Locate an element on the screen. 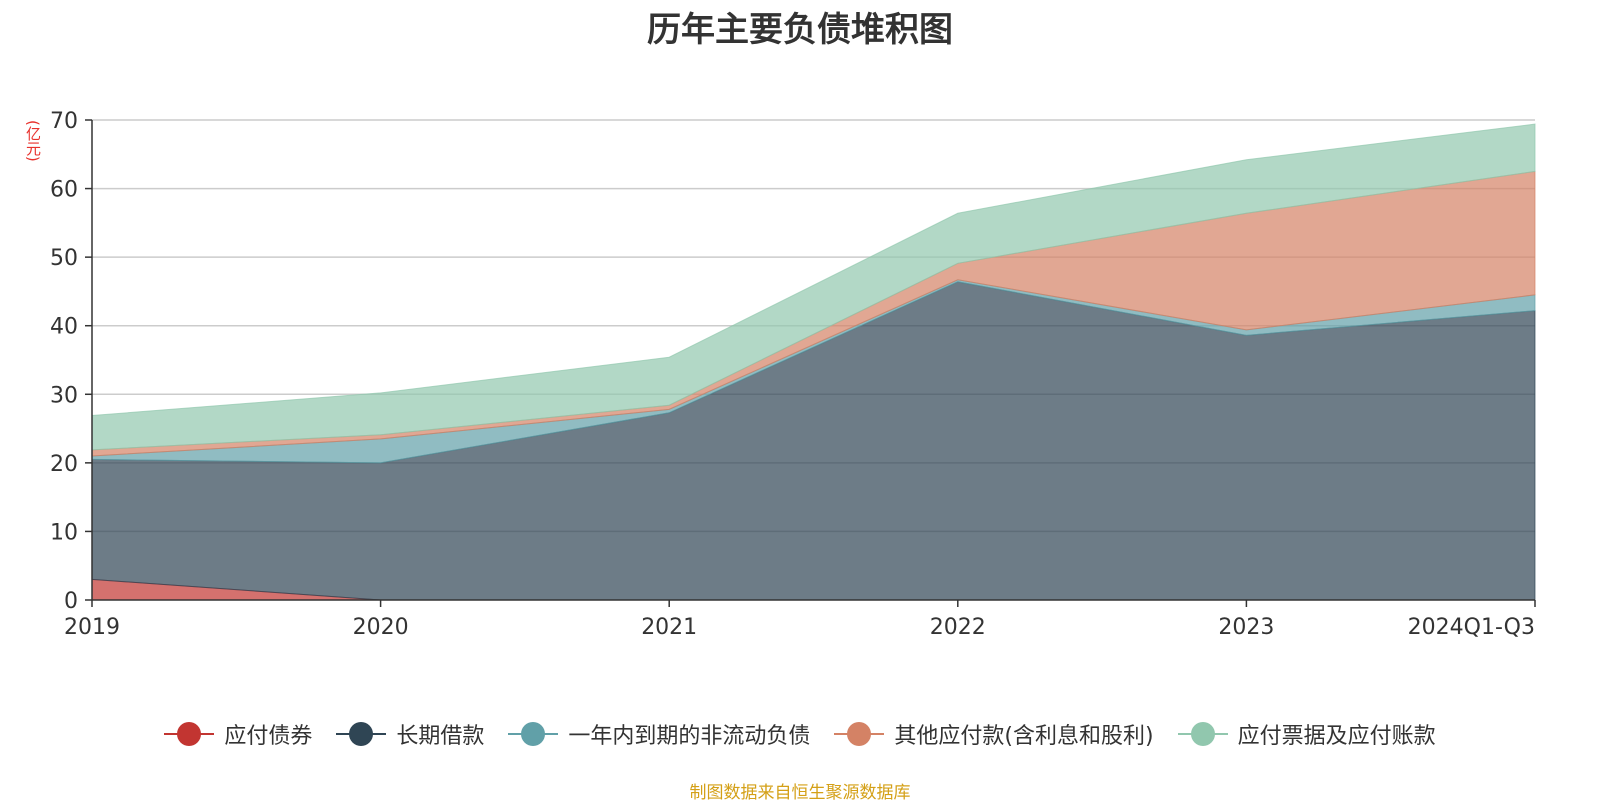 The height and width of the screenshot is (803, 1600). y-tick-label-10: 10 is located at coordinates (64, 532).